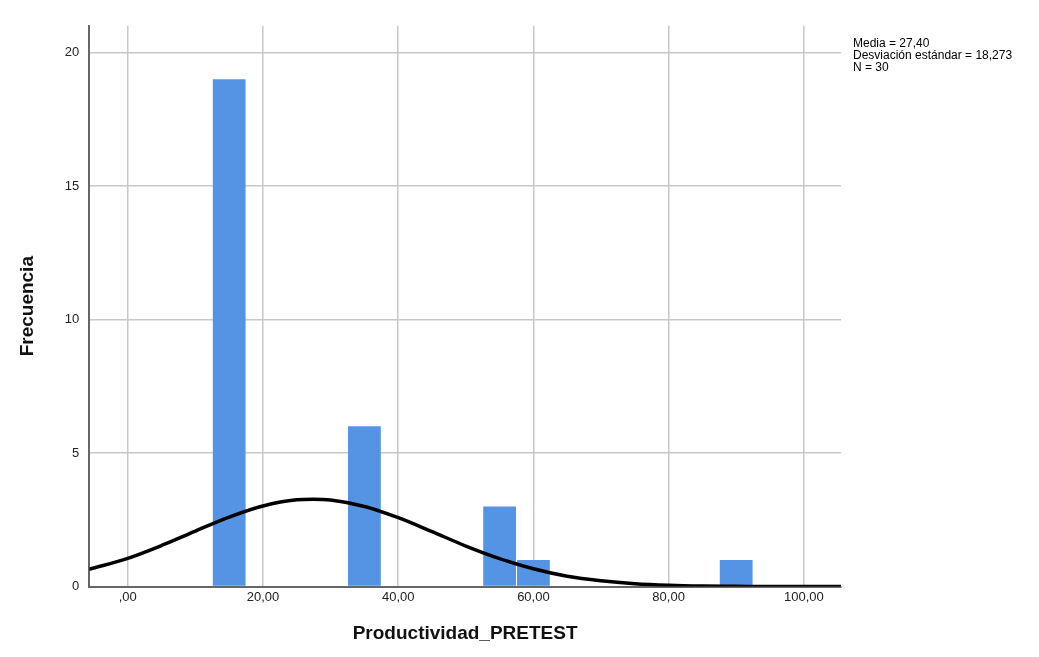  Describe the element at coordinates (871, 67) in the screenshot. I see `text: N = 30` at that location.